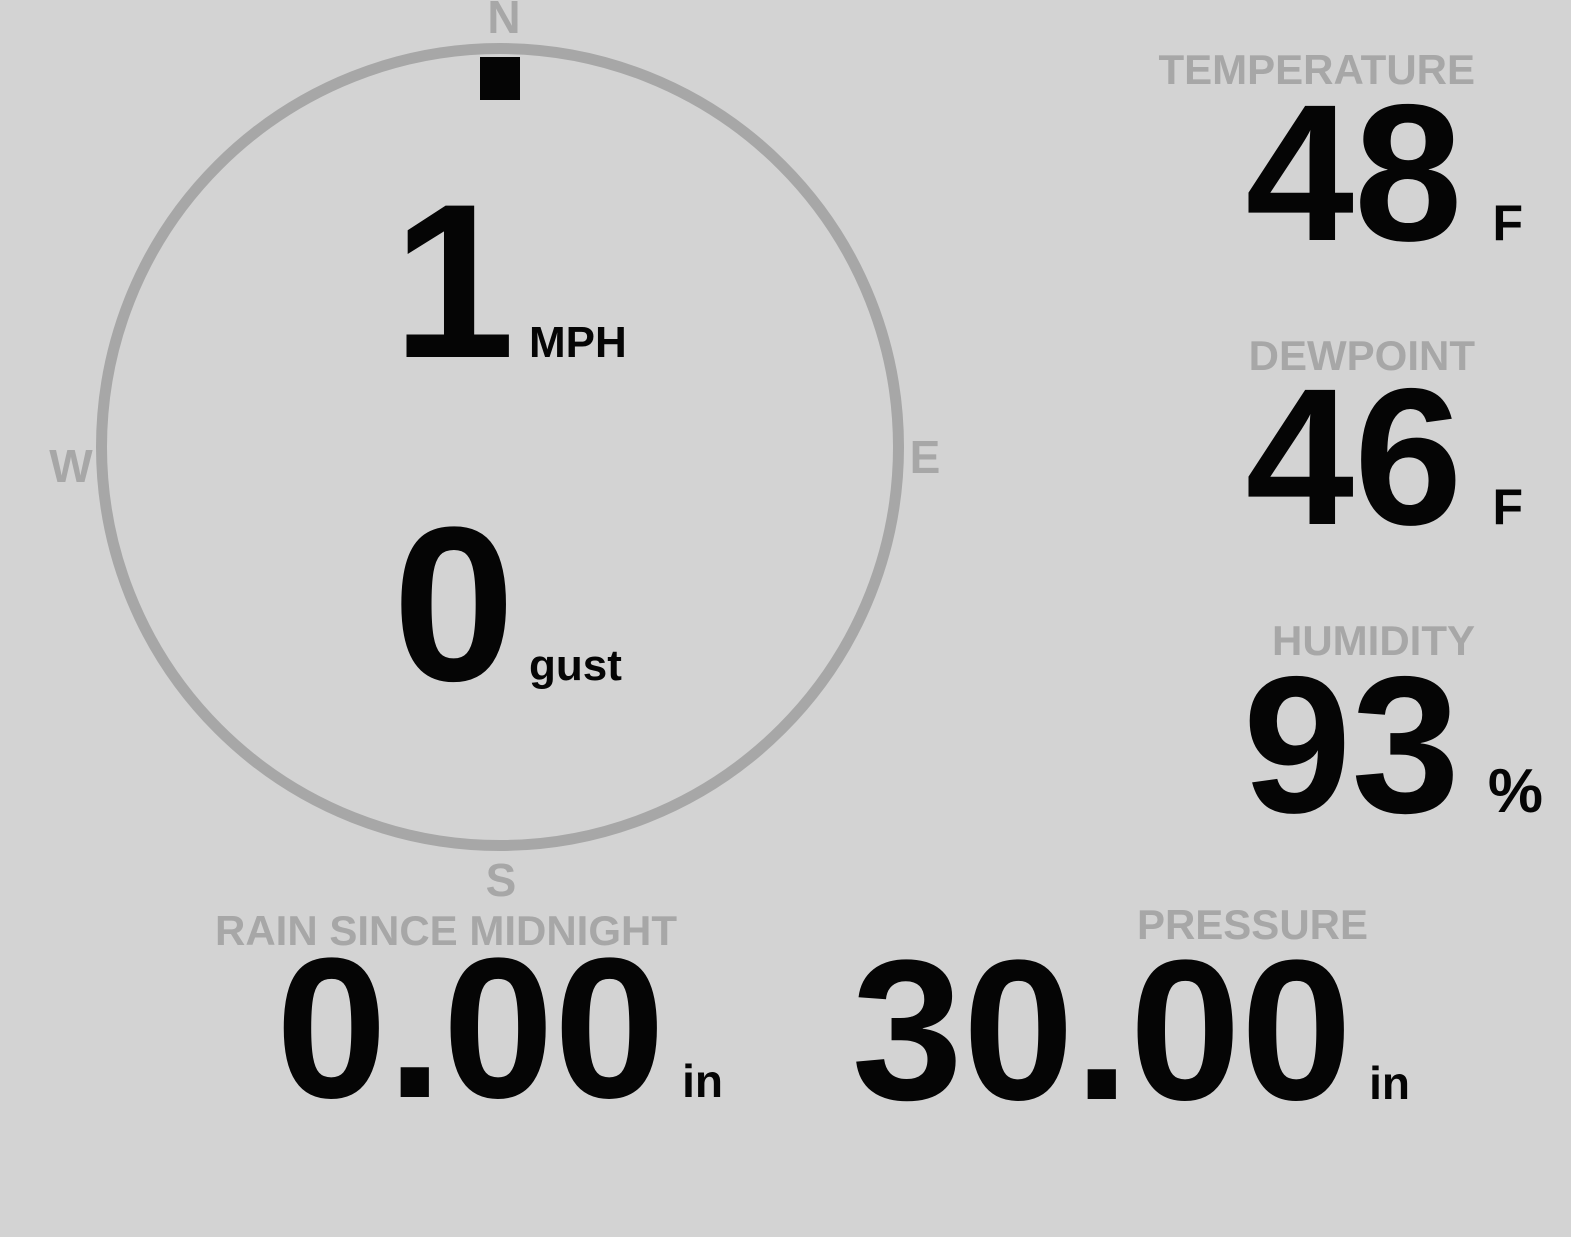  I want to click on temperature-label: TEMPERATURE, so click(1316, 69).